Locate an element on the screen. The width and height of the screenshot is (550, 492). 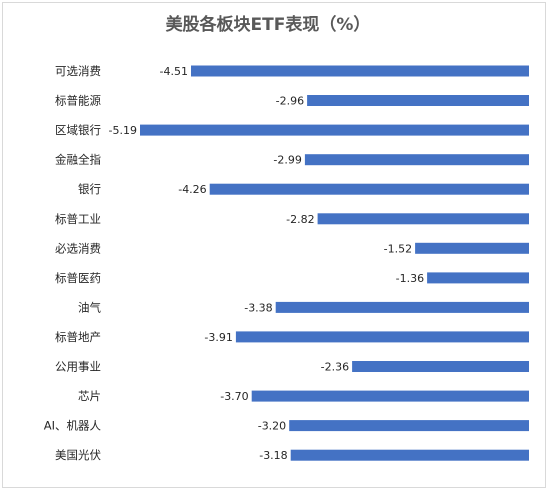
category-label: 标普地产 is located at coordinates (78, 337).